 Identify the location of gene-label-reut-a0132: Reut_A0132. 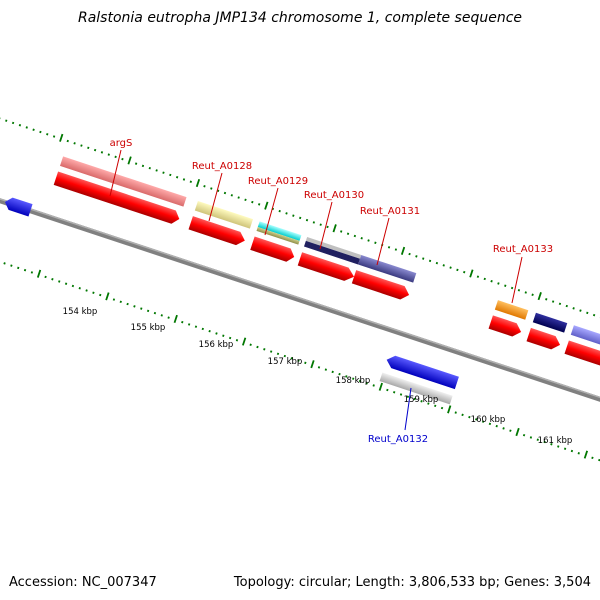
(398, 439).